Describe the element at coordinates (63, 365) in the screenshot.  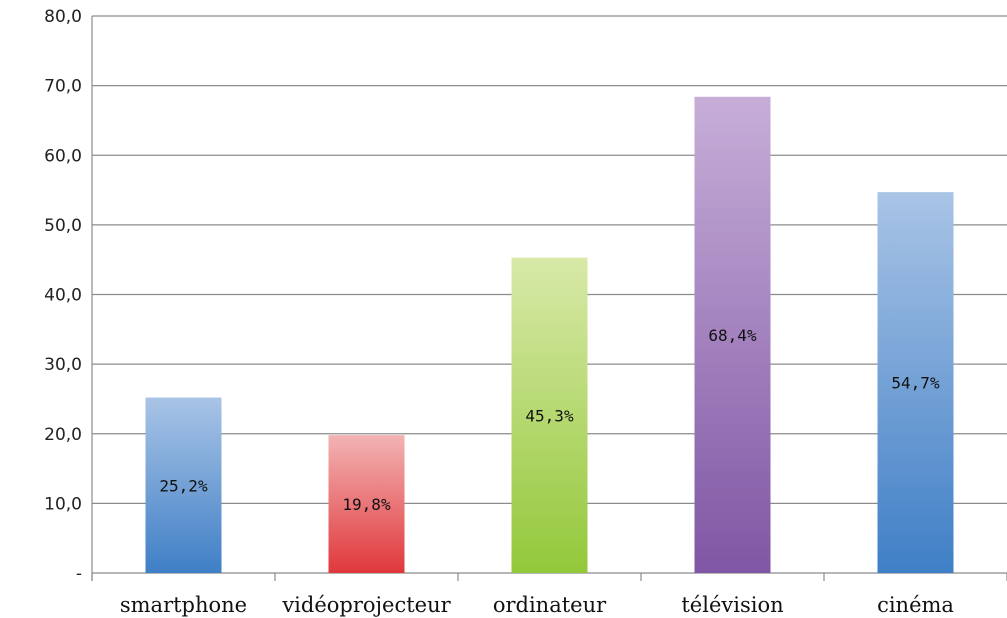
I see `y-tick-label: 30,0` at that location.